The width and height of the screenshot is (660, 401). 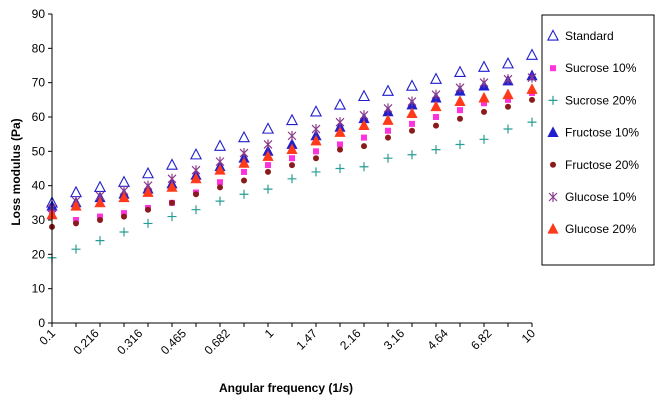 What do you see at coordinates (39, 83) in the screenshot?
I see `y-tick-label: 70` at bounding box center [39, 83].